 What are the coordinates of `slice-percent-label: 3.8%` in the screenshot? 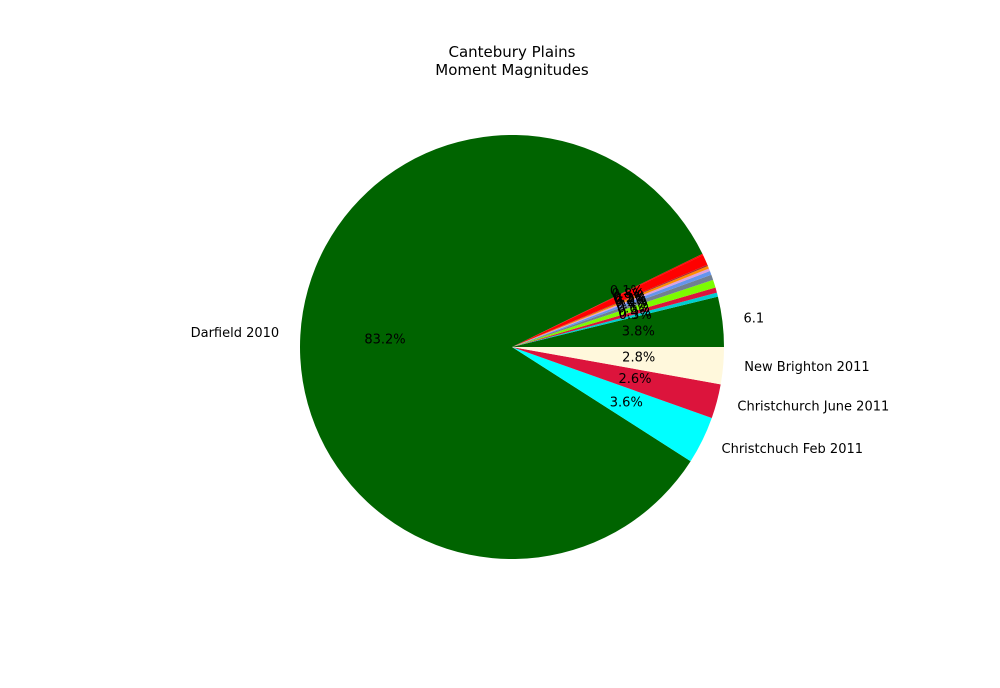 It's located at (638, 331).